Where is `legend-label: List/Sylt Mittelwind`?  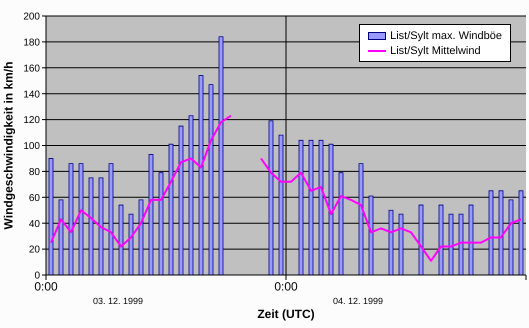
legend-label: List/Sylt Mittelwind is located at coordinates (435, 50).